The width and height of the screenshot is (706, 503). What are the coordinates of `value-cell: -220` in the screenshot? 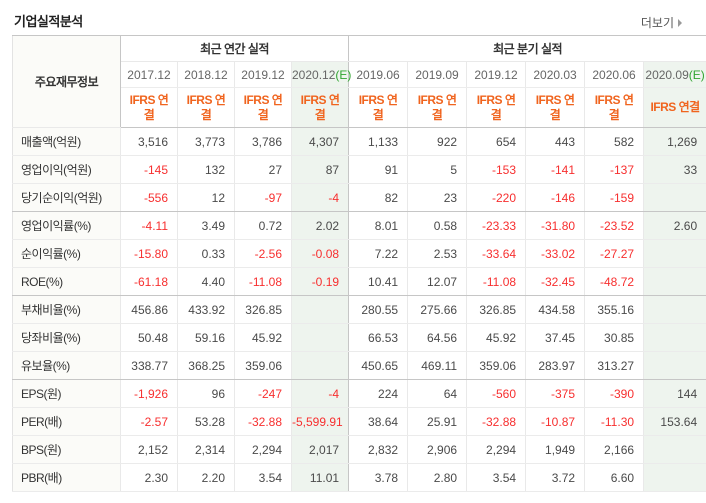 It's located at (496, 197).